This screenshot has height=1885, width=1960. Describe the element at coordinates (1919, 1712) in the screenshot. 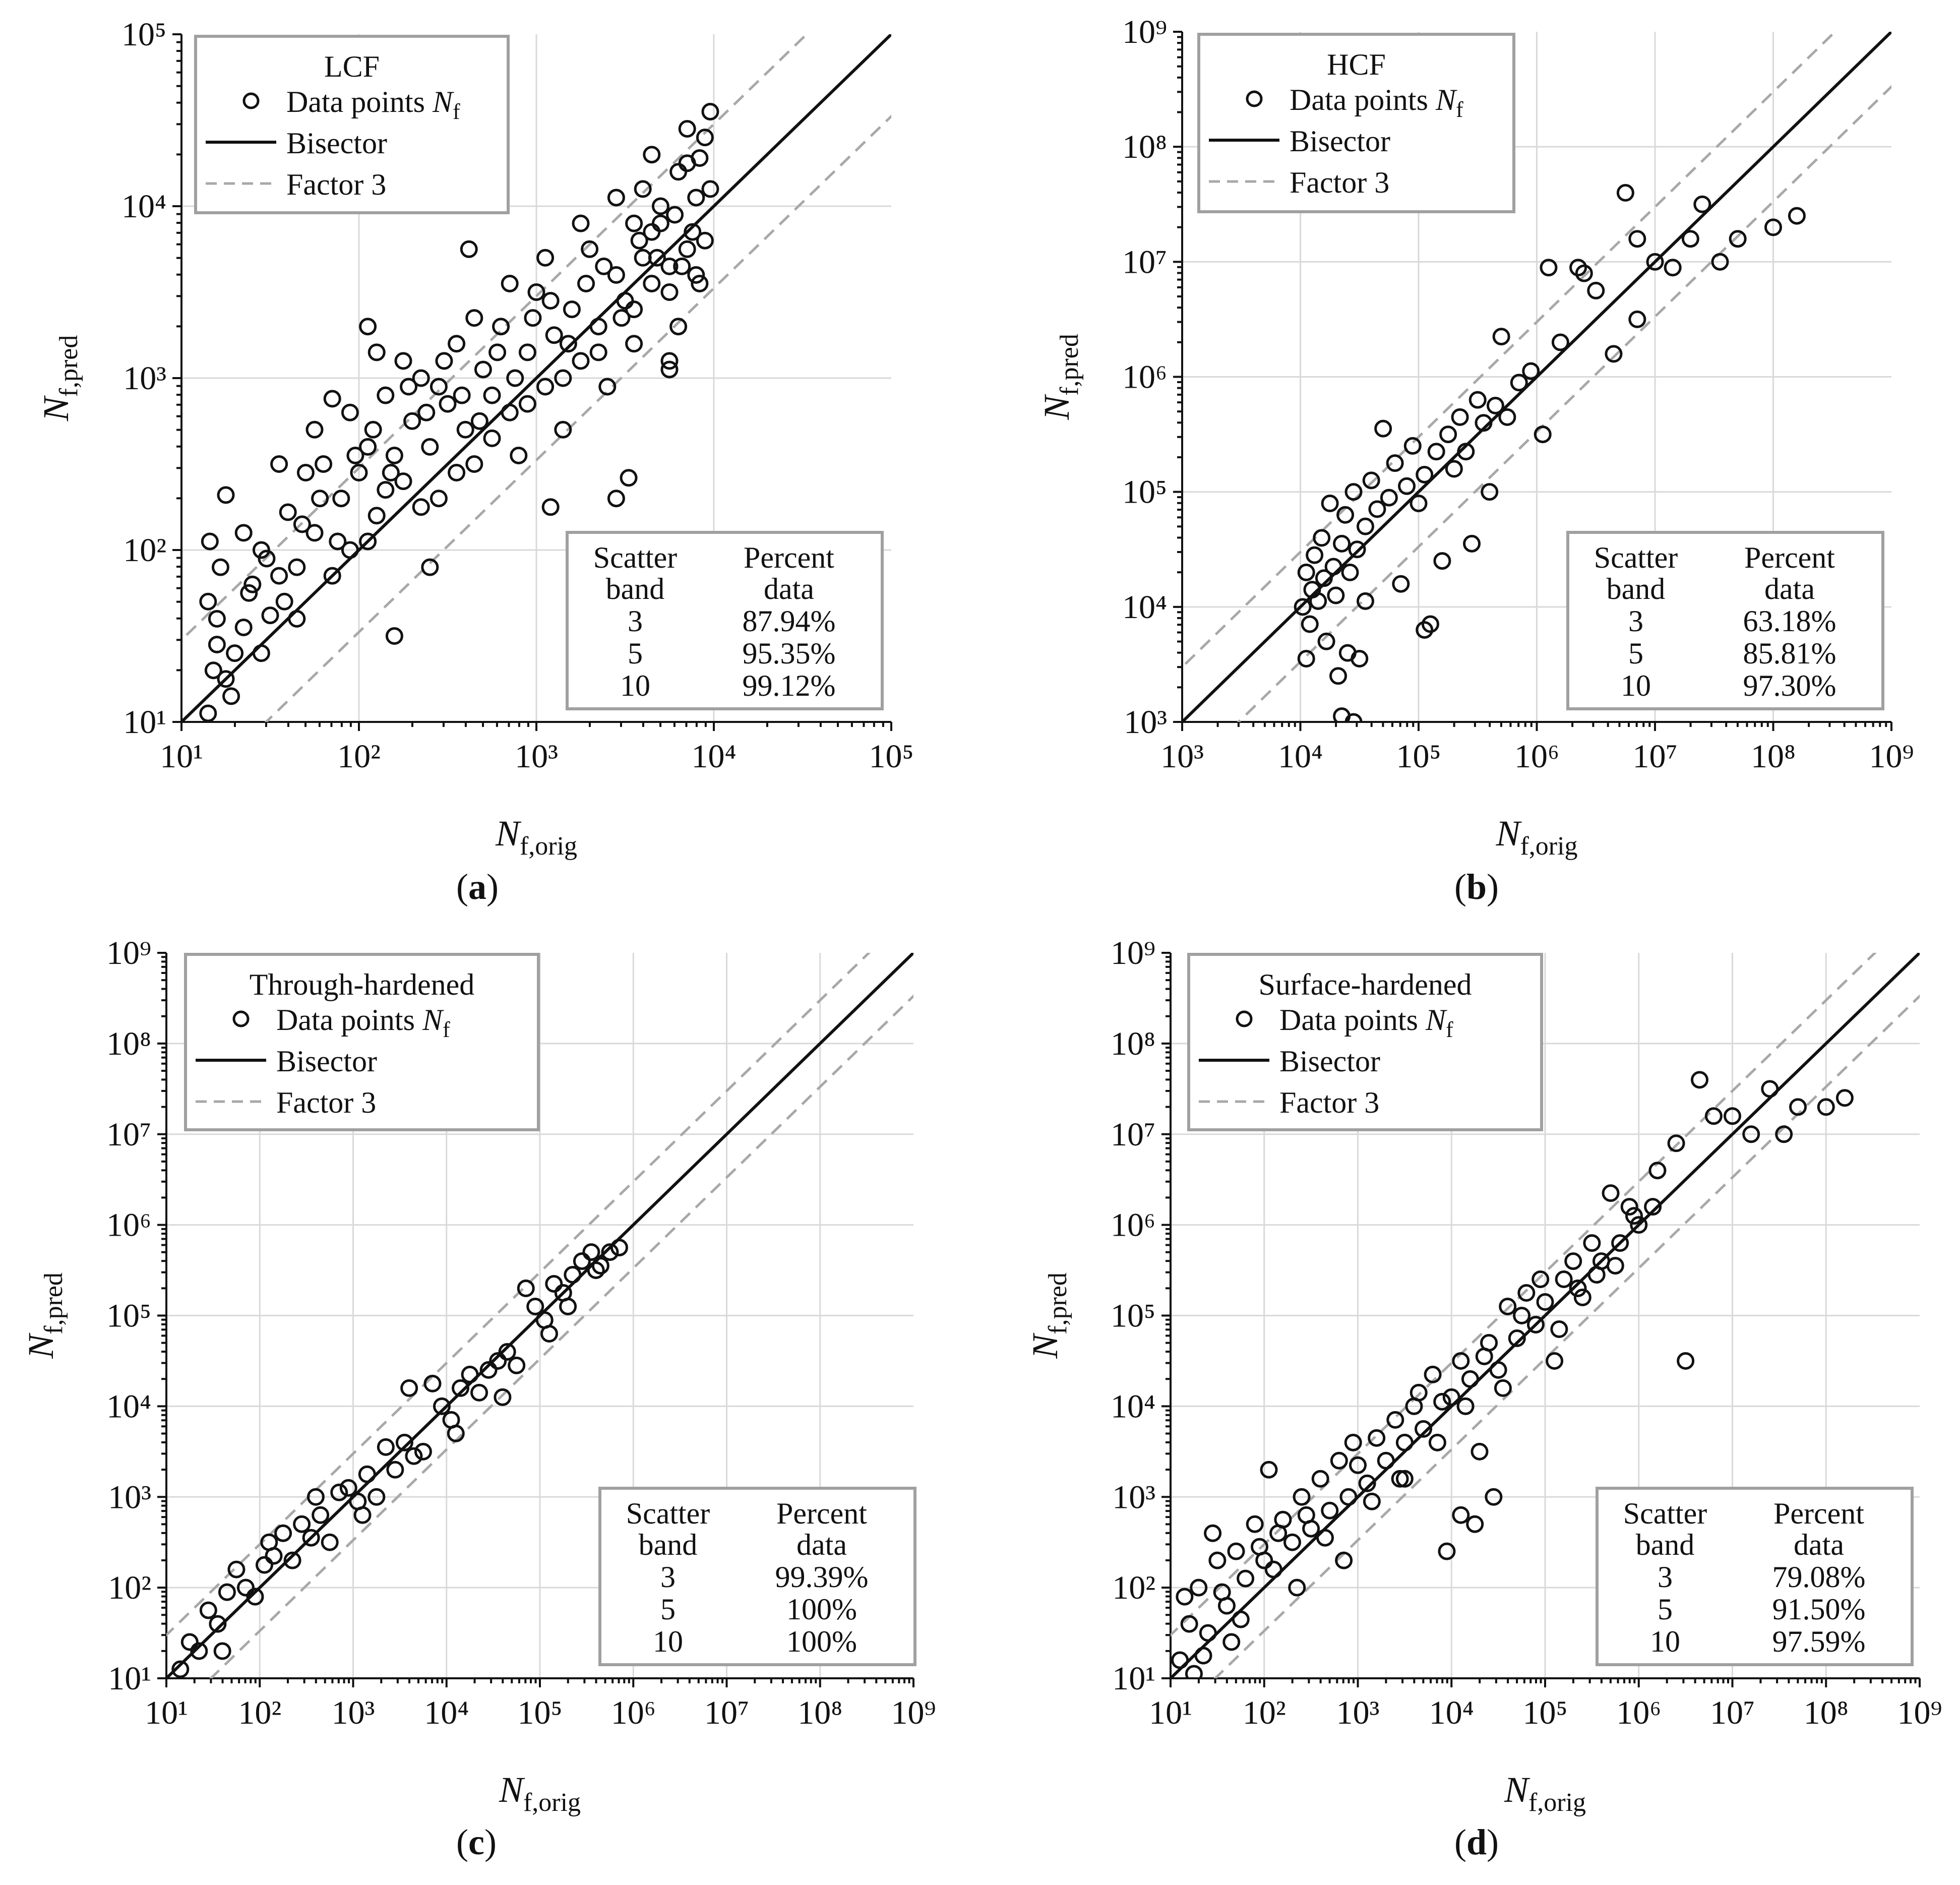

I see `x-tick-label: 10⁹` at that location.